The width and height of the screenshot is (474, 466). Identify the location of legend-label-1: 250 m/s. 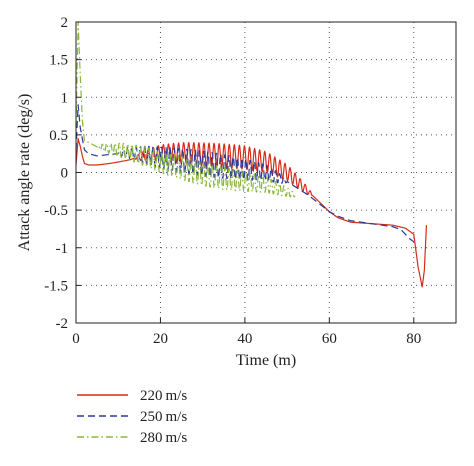
(163, 417).